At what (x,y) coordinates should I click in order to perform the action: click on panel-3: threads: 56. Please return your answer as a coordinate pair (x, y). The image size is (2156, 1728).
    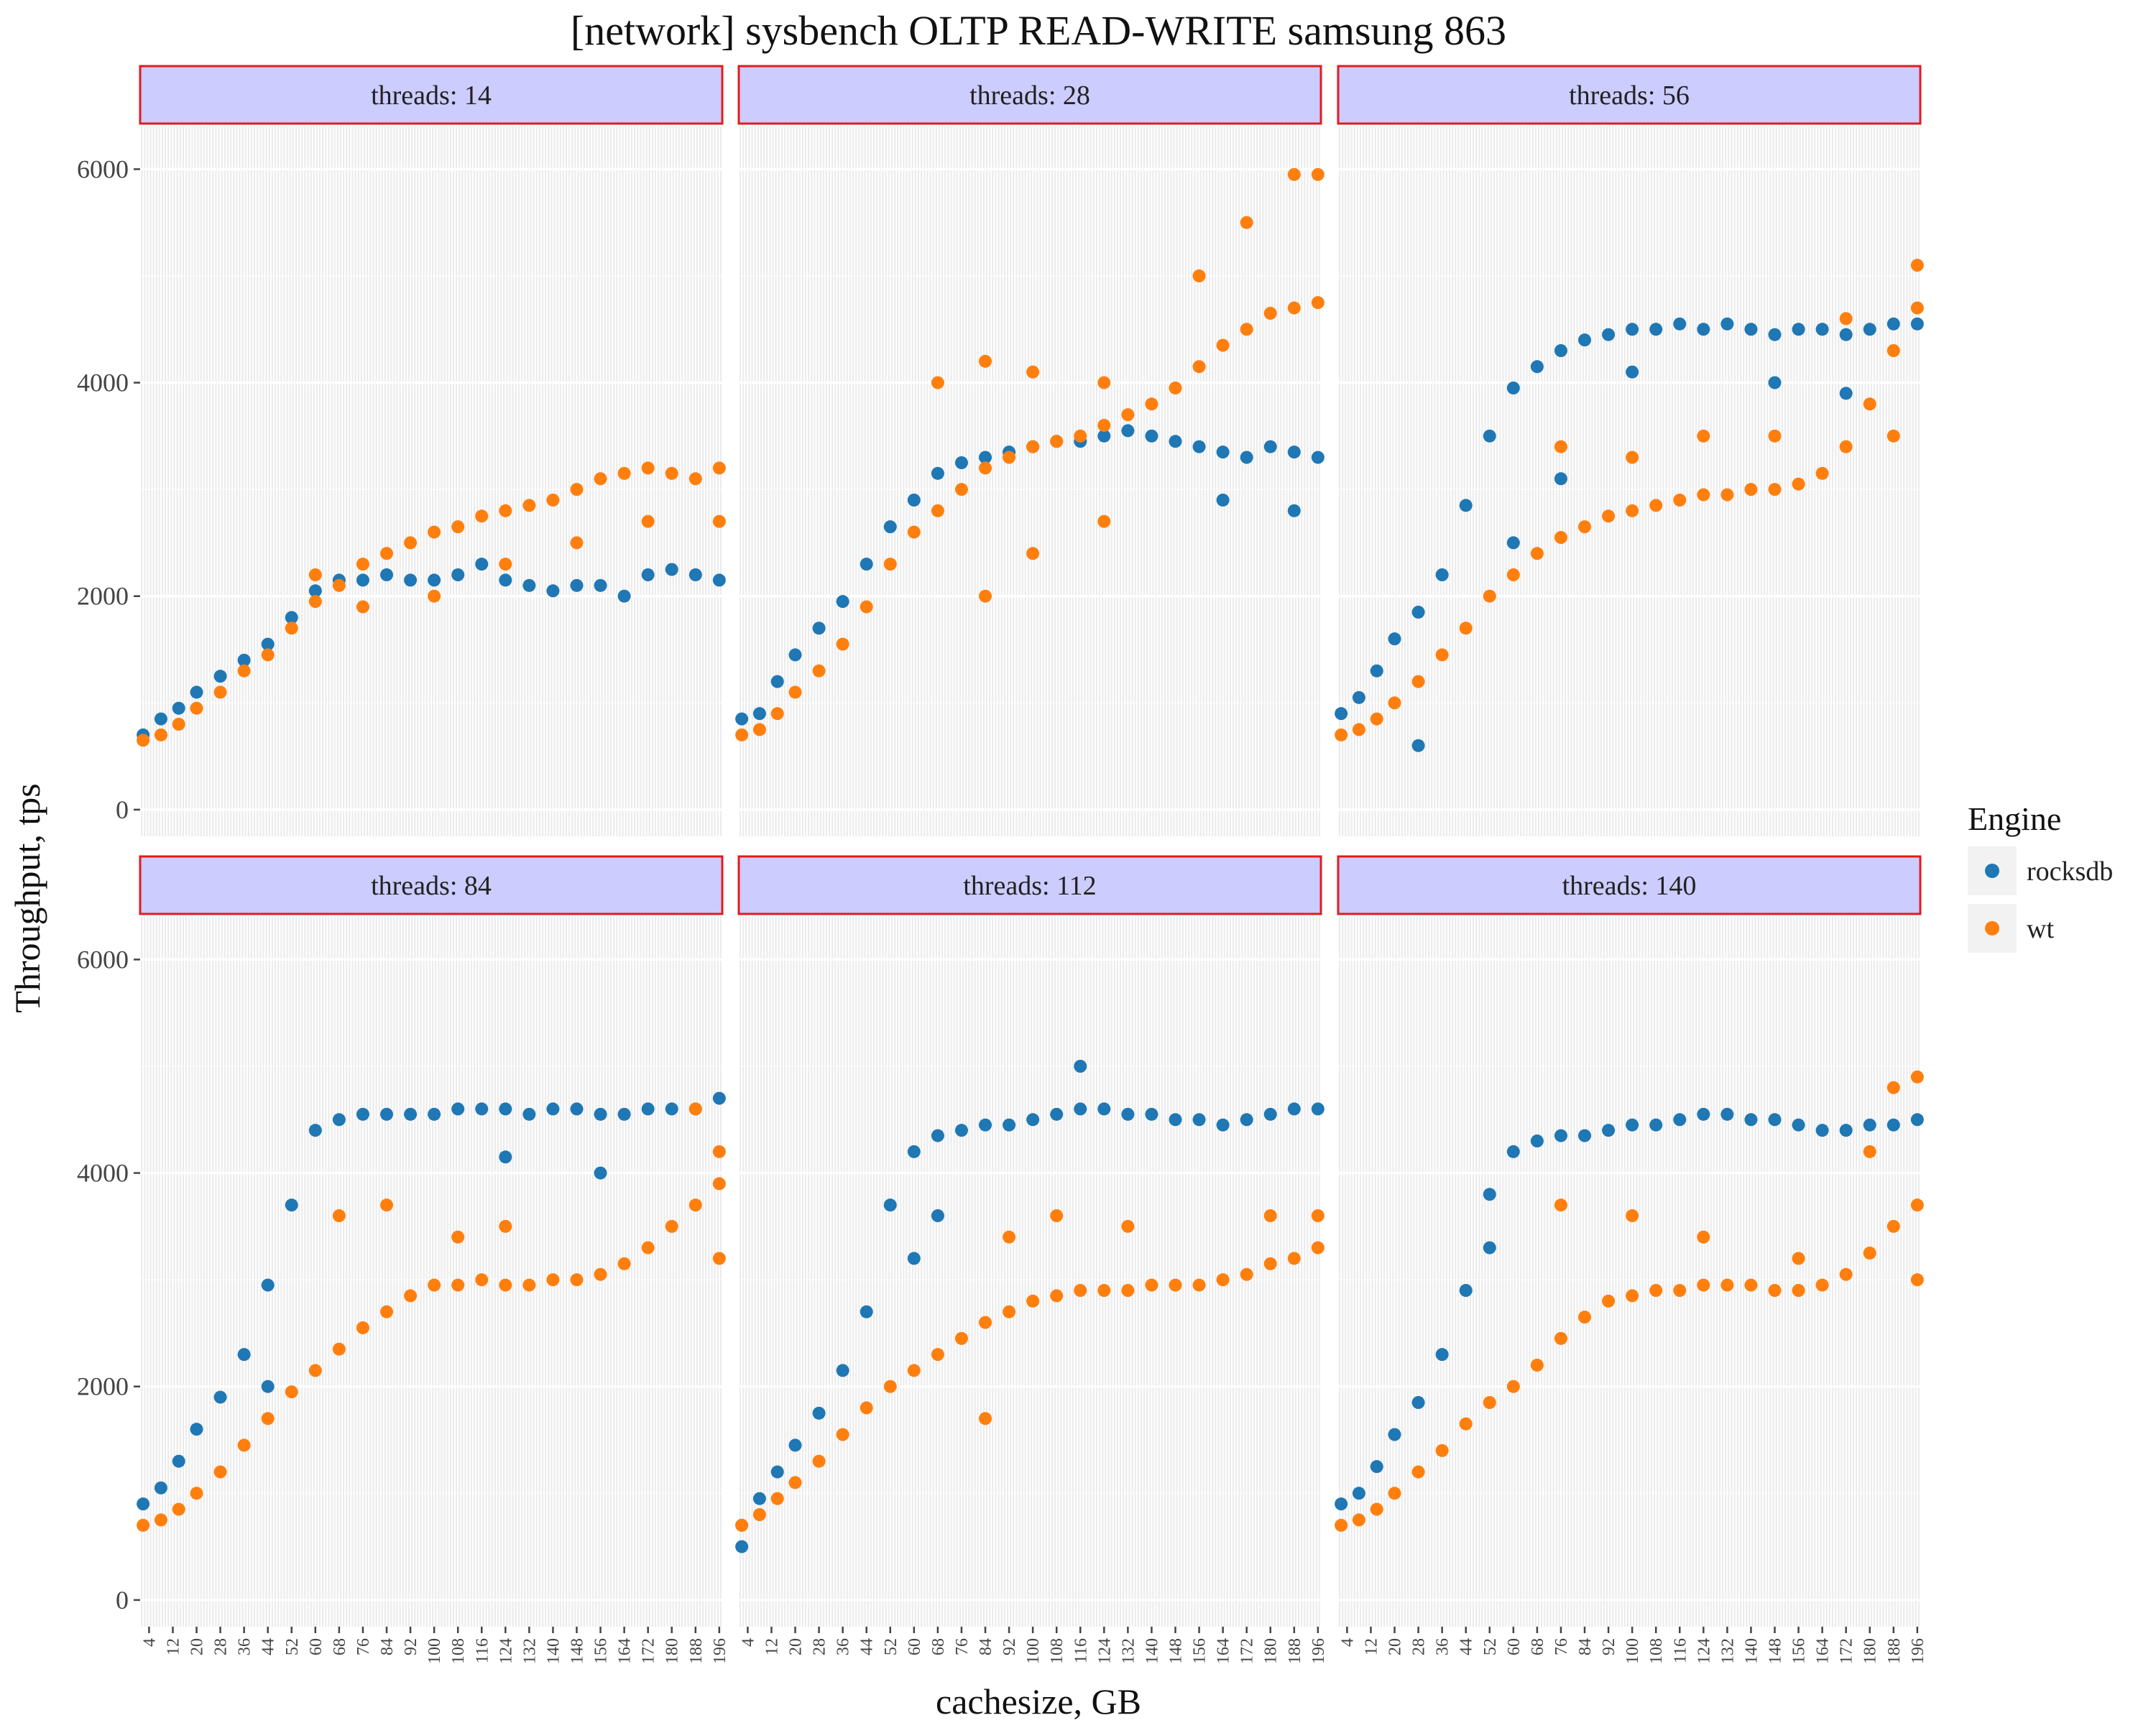
    Looking at the image, I should click on (1630, 451).